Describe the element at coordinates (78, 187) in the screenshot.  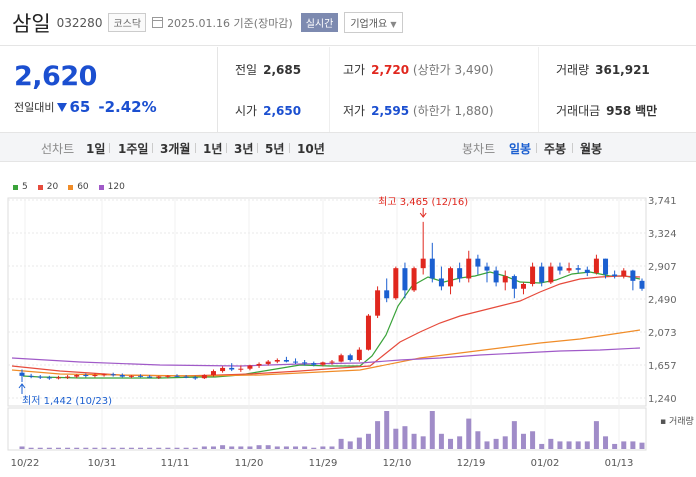
I see `legend-ma60: 60` at that location.